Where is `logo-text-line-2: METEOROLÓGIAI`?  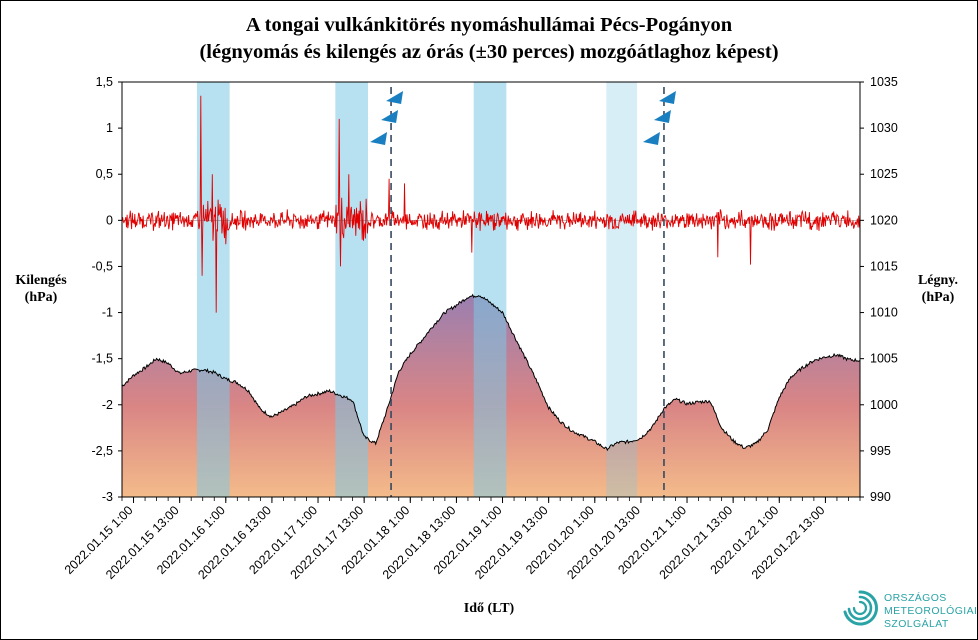 logo-text-line-2: METEOROLÓGIAI is located at coordinates (931, 611).